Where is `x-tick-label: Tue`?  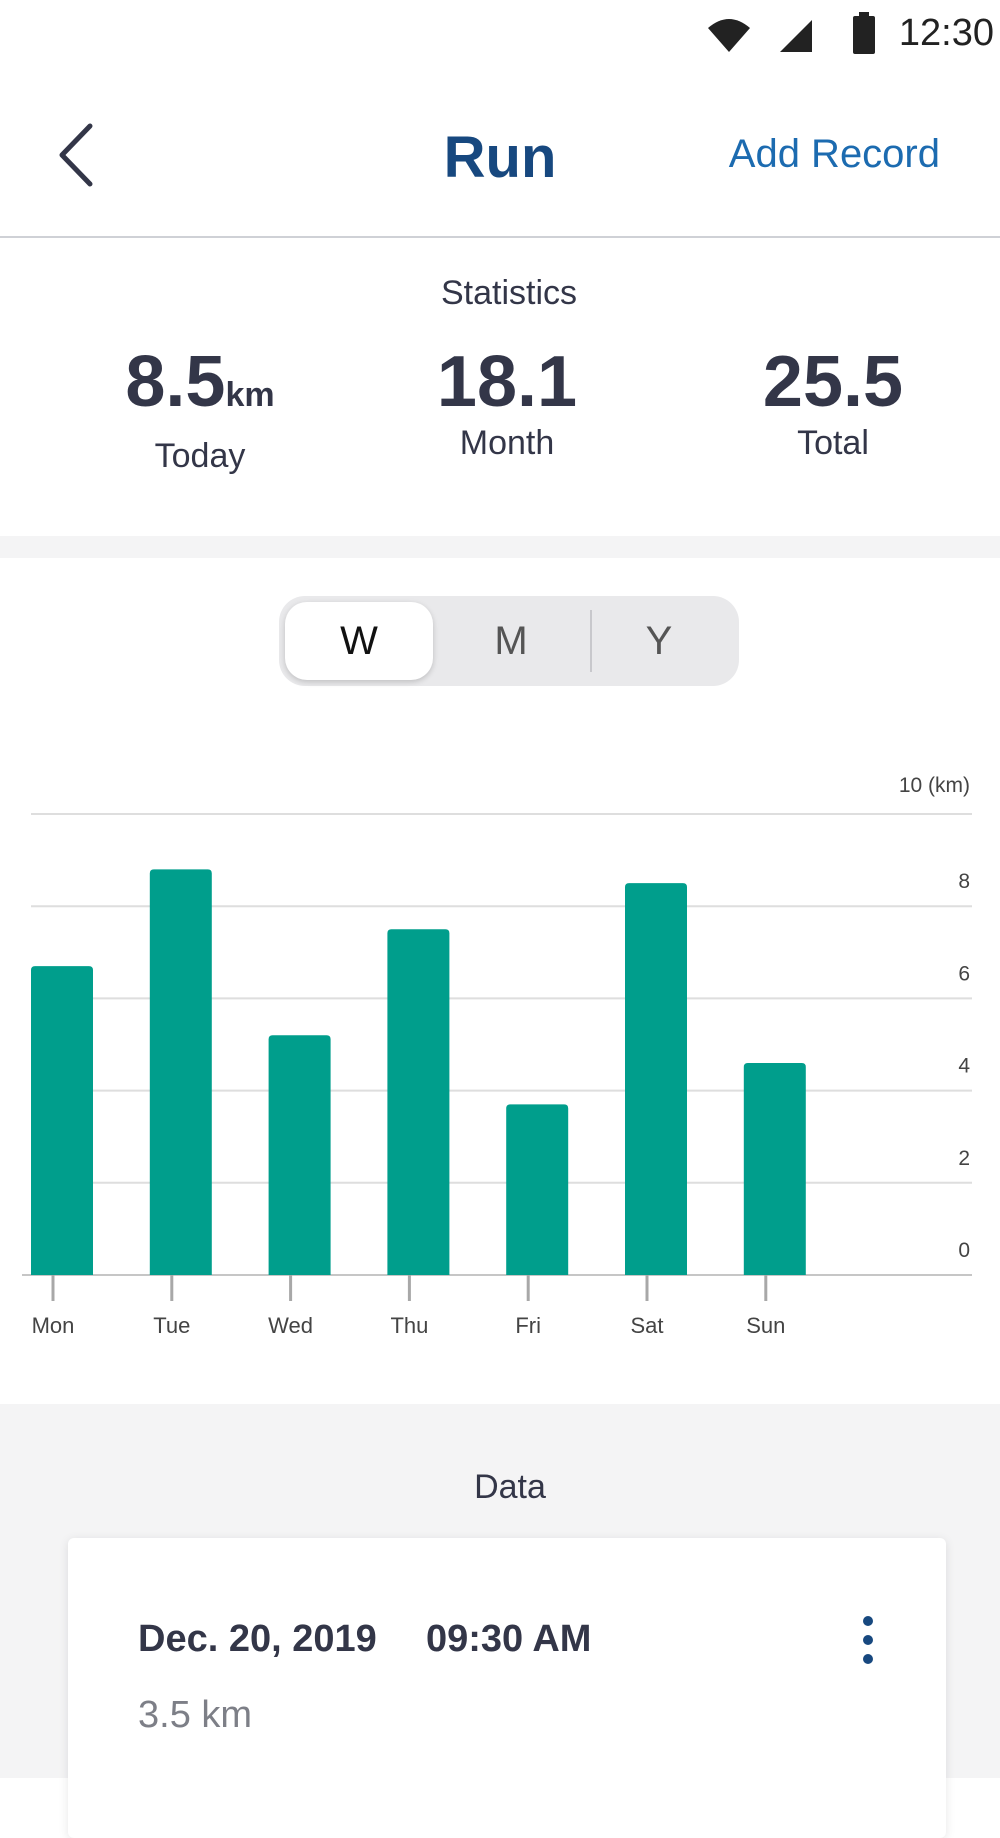
x-tick-label: Tue is located at coordinates (171, 1325).